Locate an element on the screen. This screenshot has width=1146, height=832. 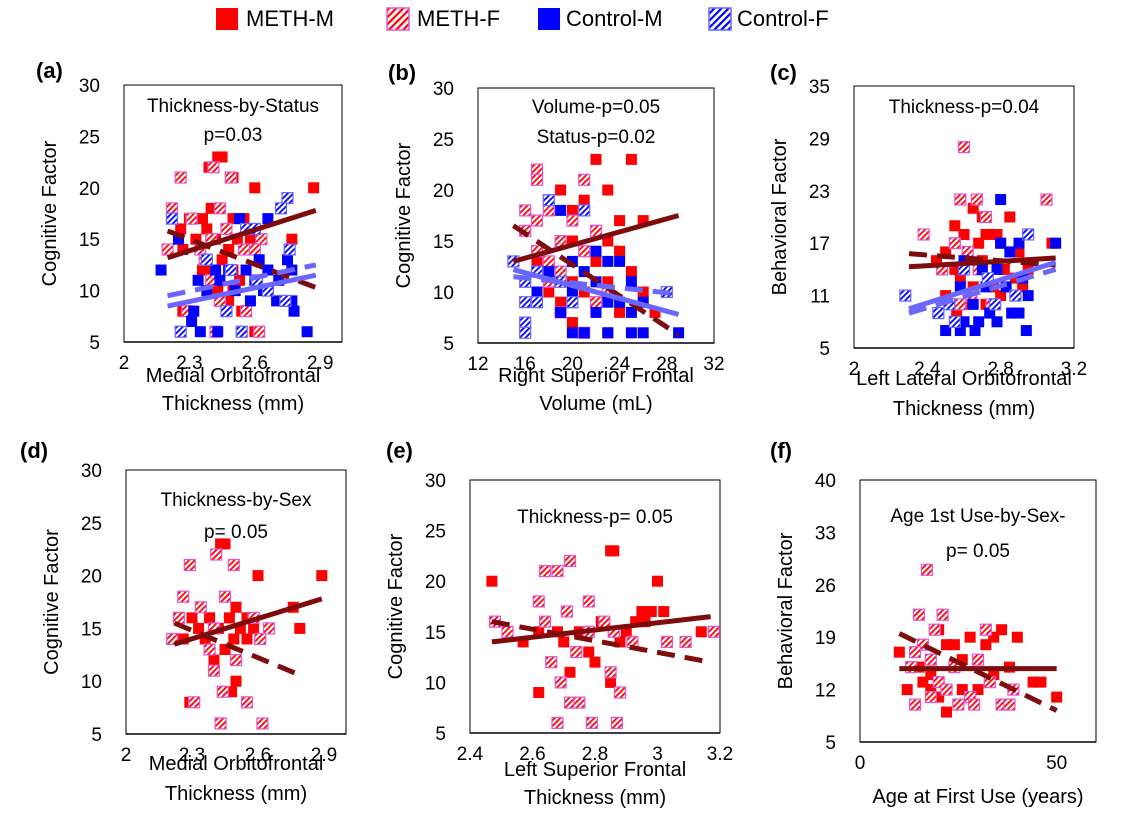
legend-swatch-meth-f is located at coordinates (398, 19).